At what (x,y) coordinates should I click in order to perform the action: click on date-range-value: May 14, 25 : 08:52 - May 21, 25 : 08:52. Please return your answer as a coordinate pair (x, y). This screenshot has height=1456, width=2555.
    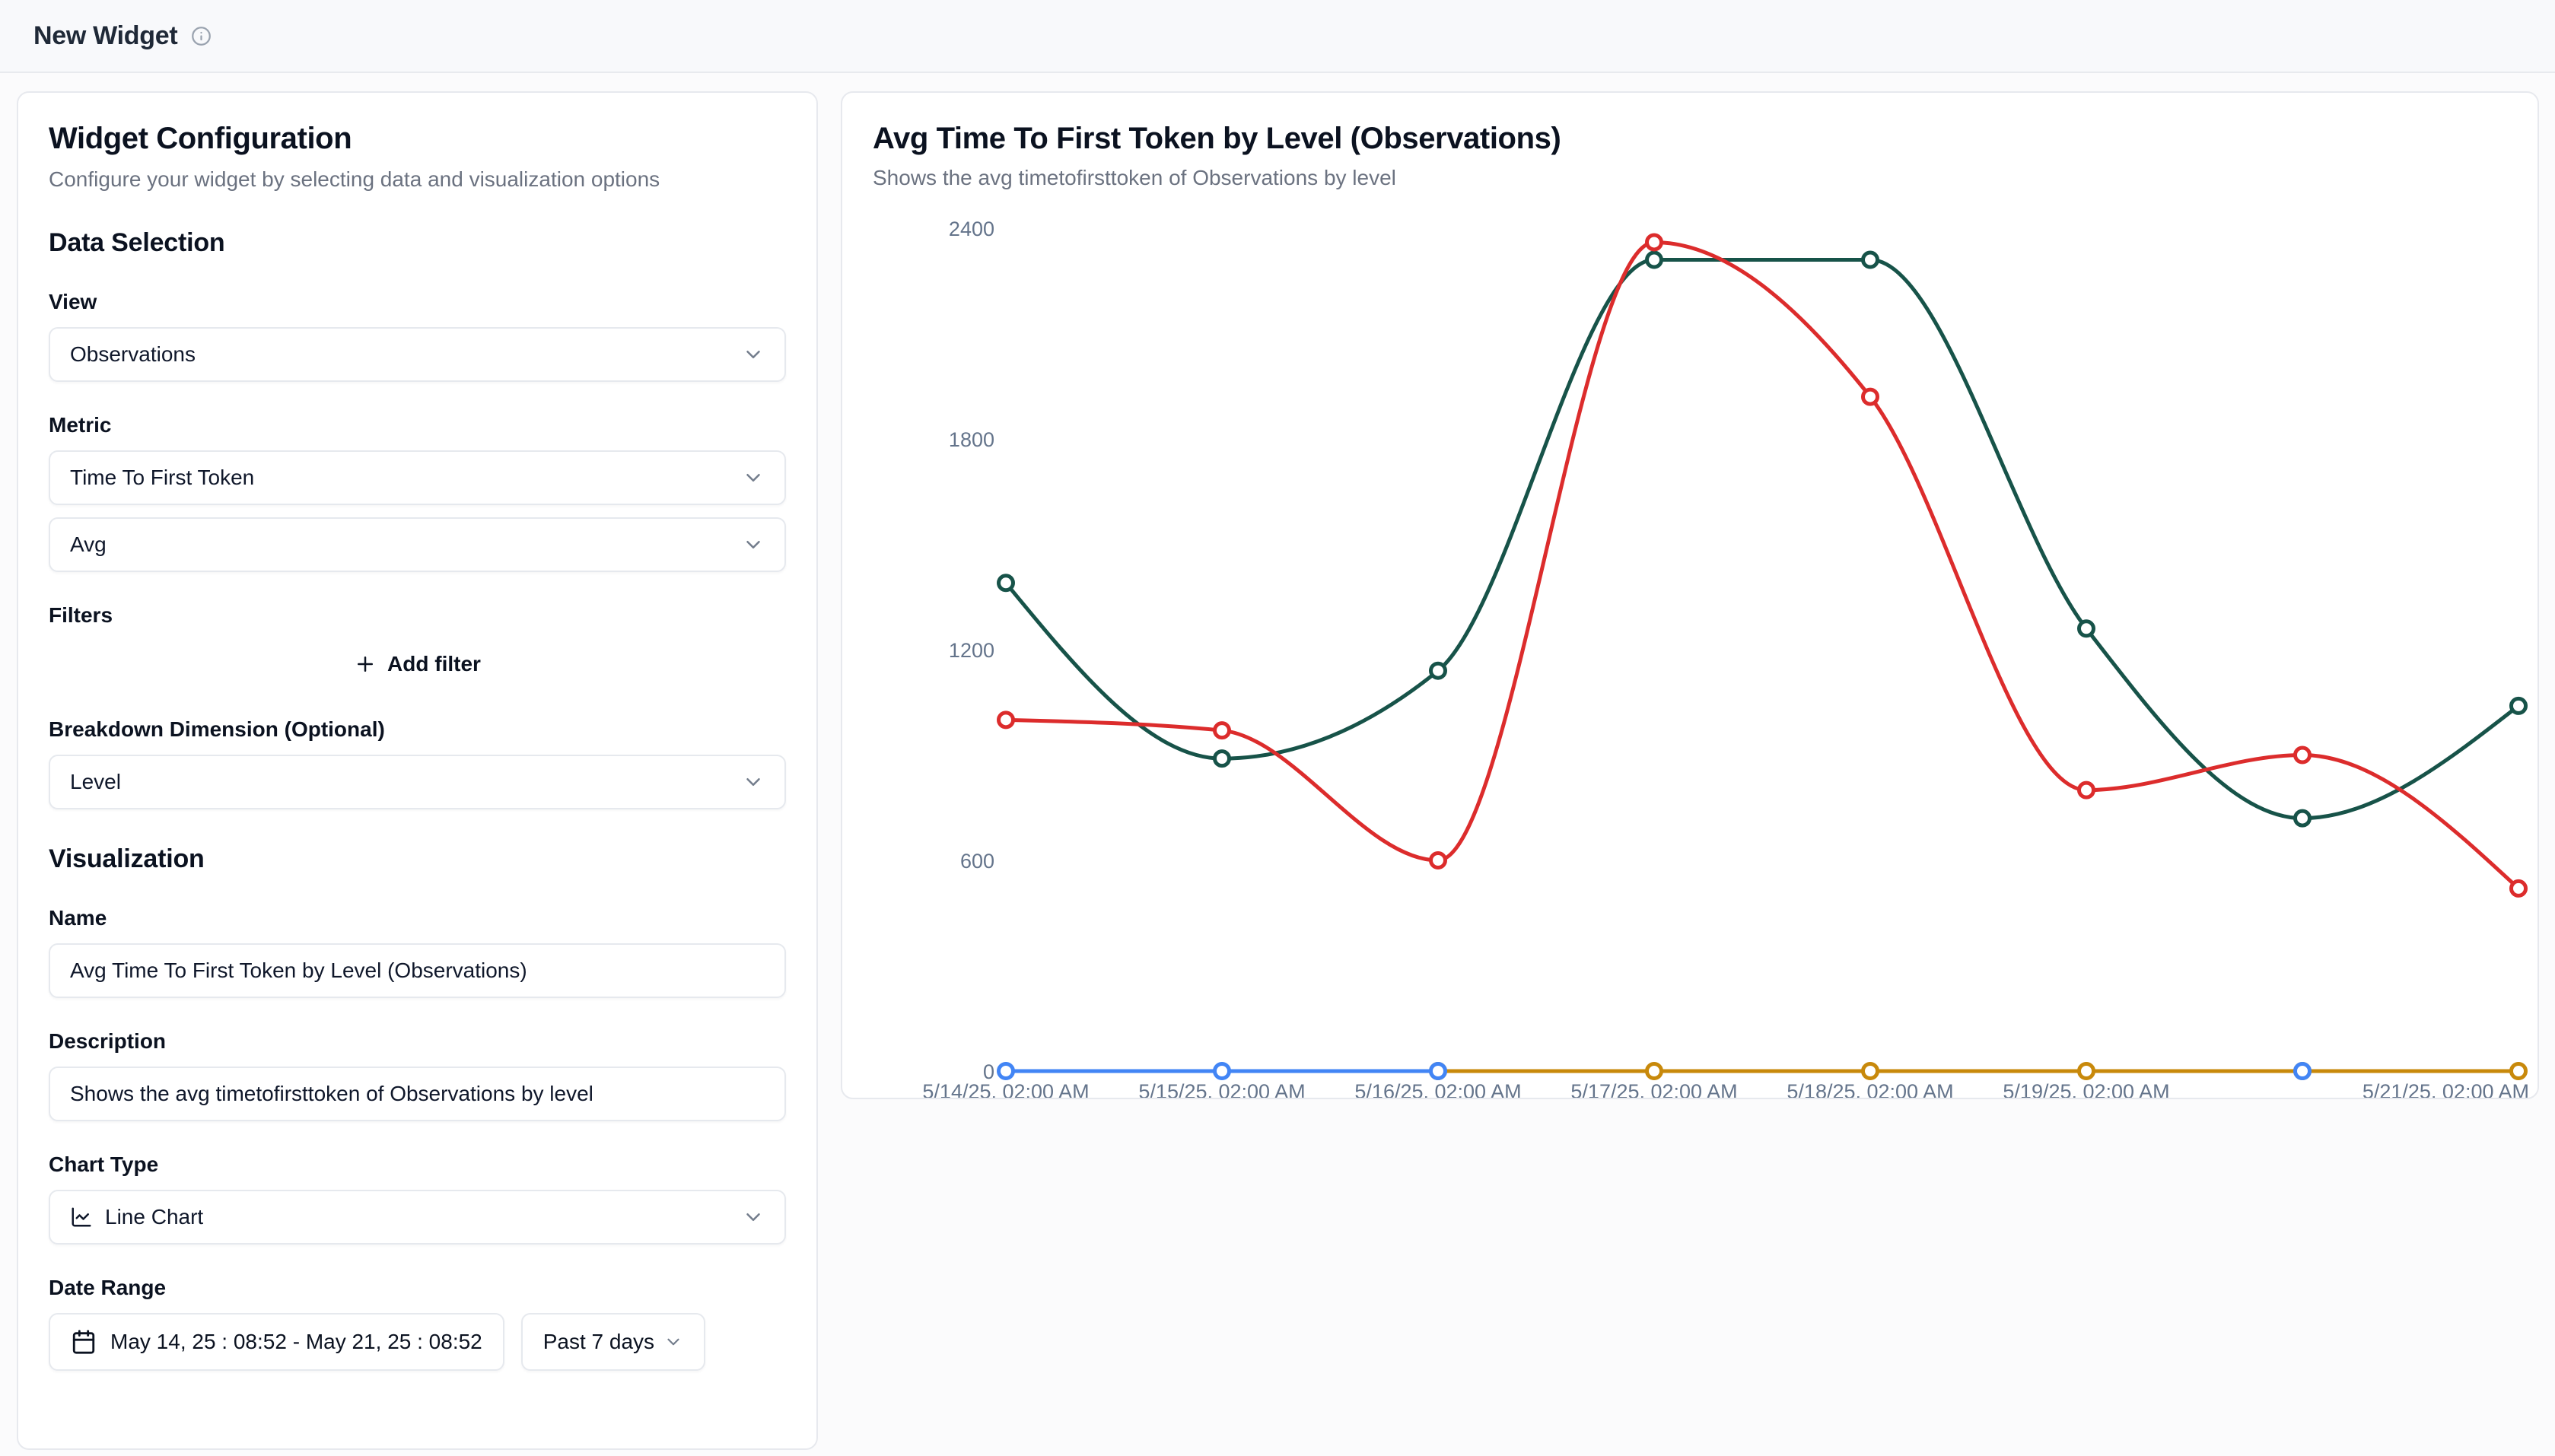
    Looking at the image, I should click on (296, 1341).